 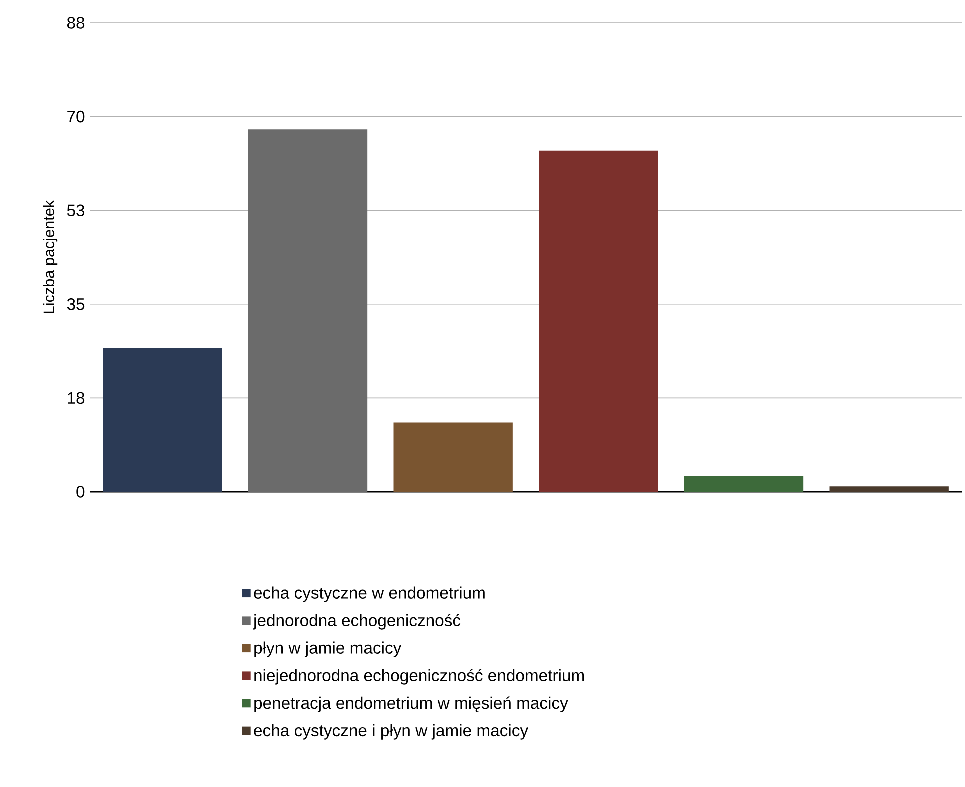 I want to click on legend-label: jednorodna echogeniczność, so click(x=357, y=622).